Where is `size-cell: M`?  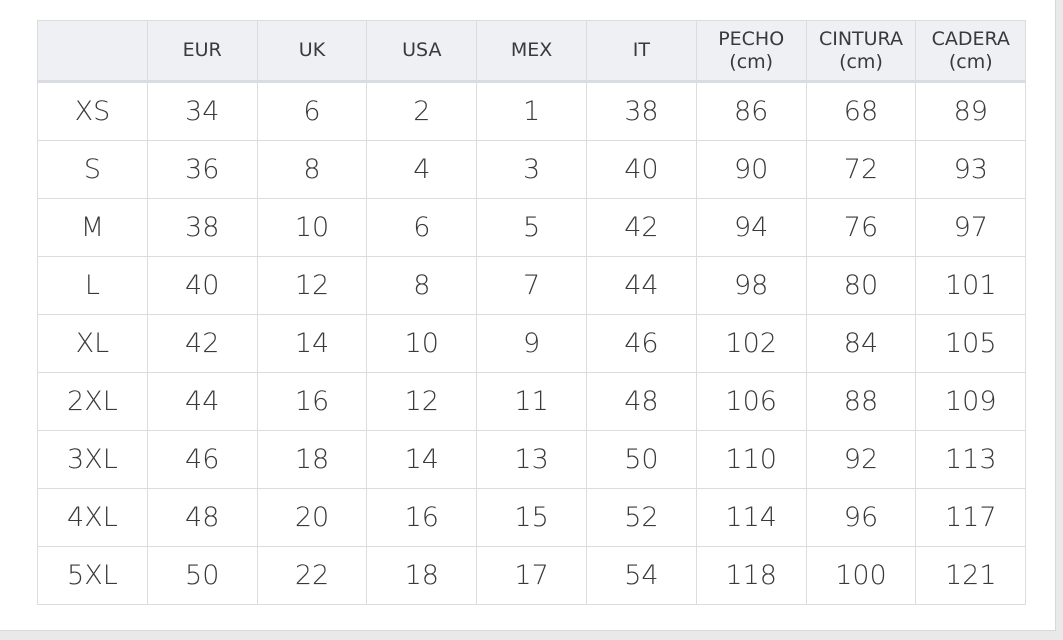 size-cell: M is located at coordinates (92, 227).